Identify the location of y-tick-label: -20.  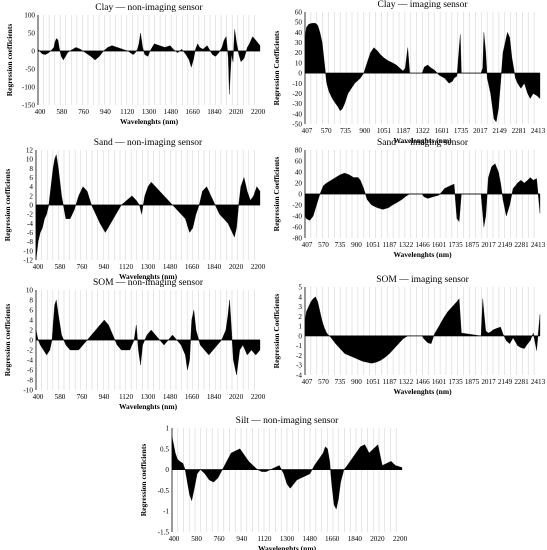
(297, 94).